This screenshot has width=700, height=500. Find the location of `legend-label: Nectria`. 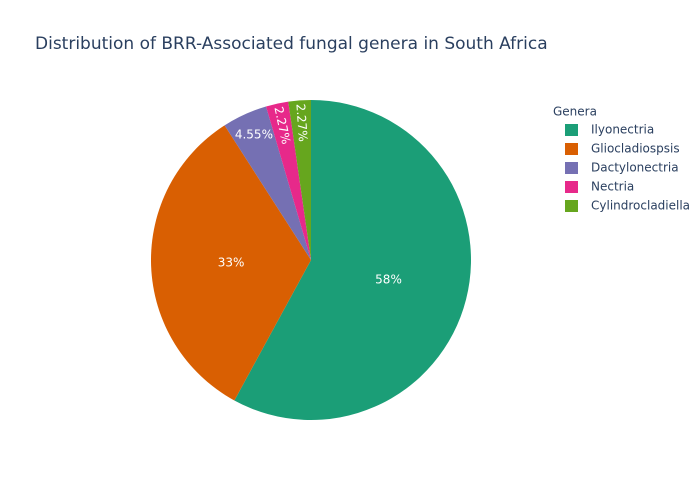

legend-label: Nectria is located at coordinates (612, 187).